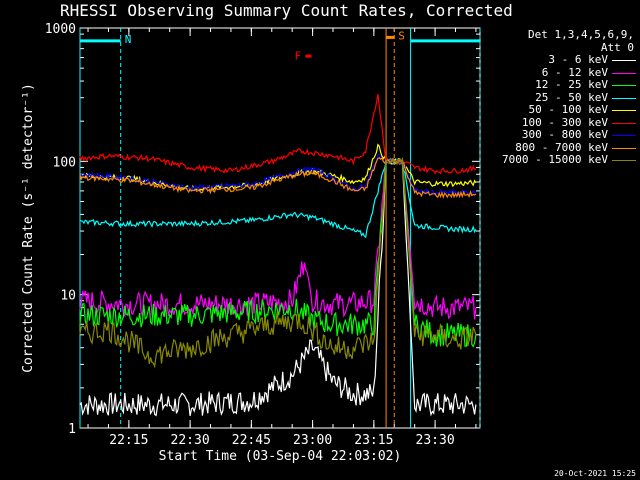 This screenshot has width=640, height=480. I want to click on y-tick-label: 10, so click(68, 296).